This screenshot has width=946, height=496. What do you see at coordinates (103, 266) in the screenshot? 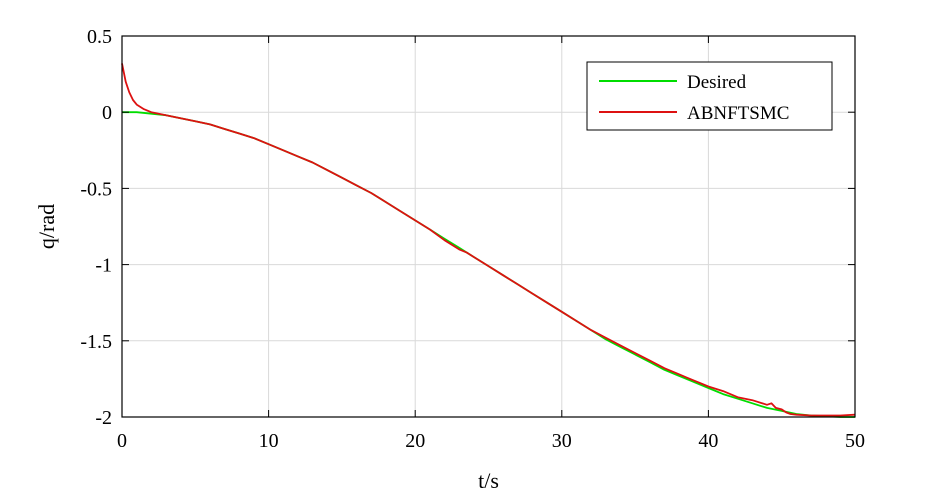
I see `y-tick-label: -1` at bounding box center [103, 266].